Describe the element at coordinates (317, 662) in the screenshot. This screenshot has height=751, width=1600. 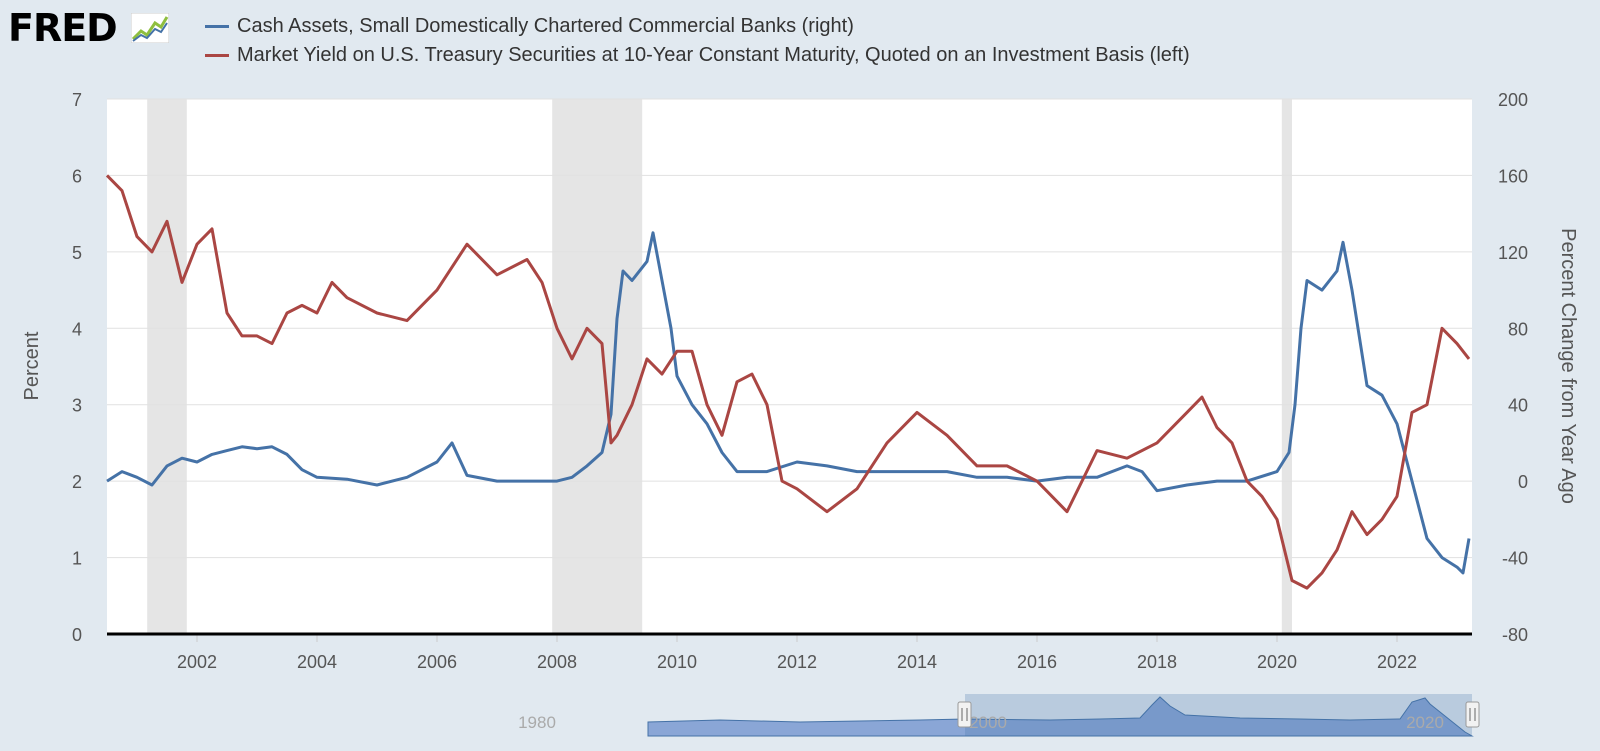
I see `x-tick-label: 2004` at that location.